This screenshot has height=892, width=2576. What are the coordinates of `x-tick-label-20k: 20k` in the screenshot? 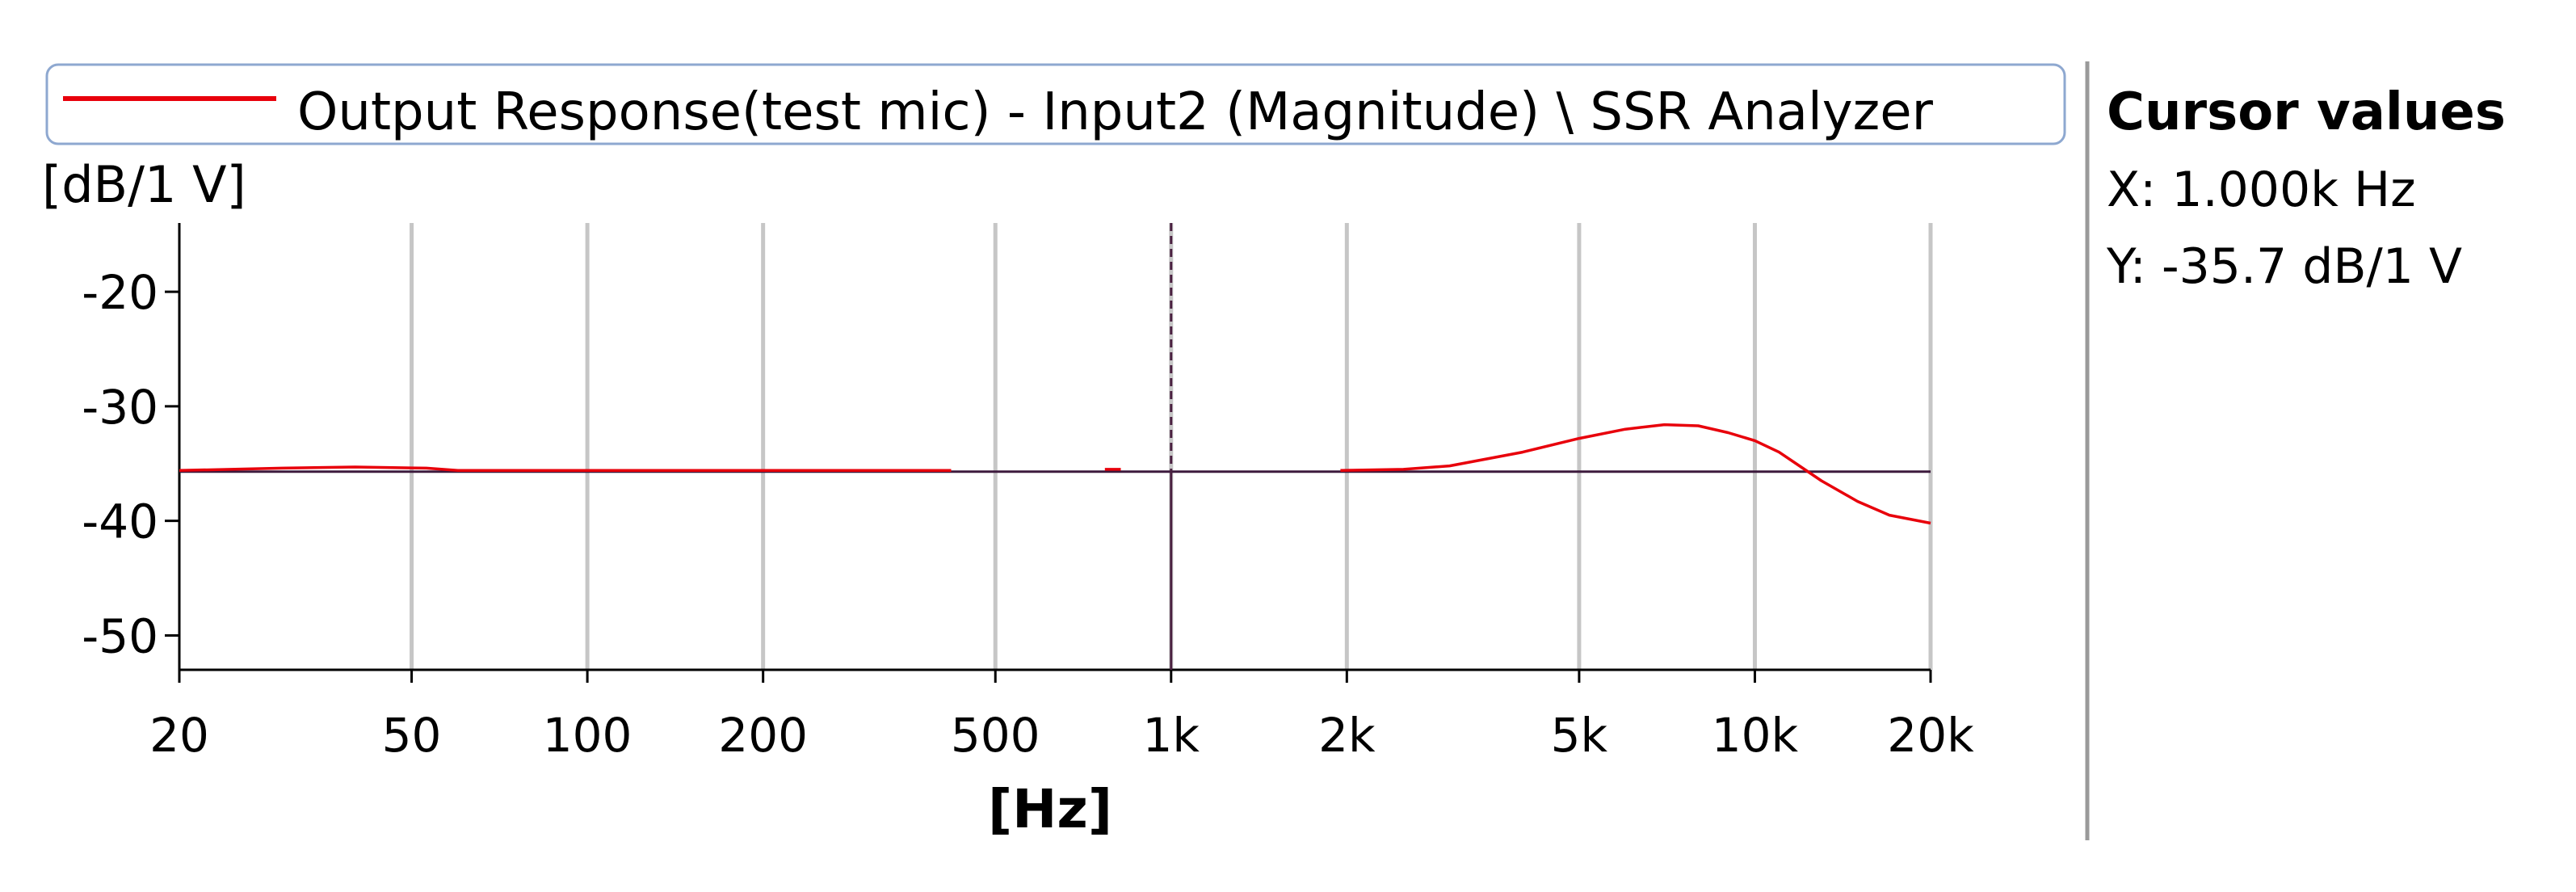 It's located at (1931, 736).